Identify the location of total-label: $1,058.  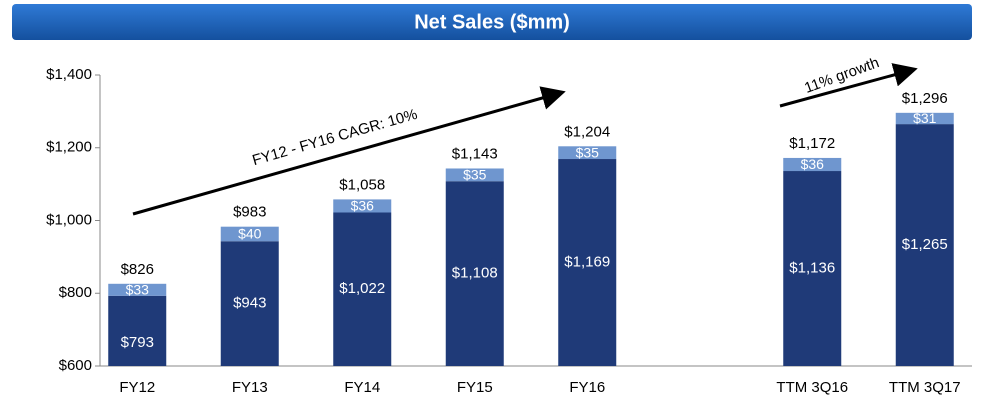
(362, 184).